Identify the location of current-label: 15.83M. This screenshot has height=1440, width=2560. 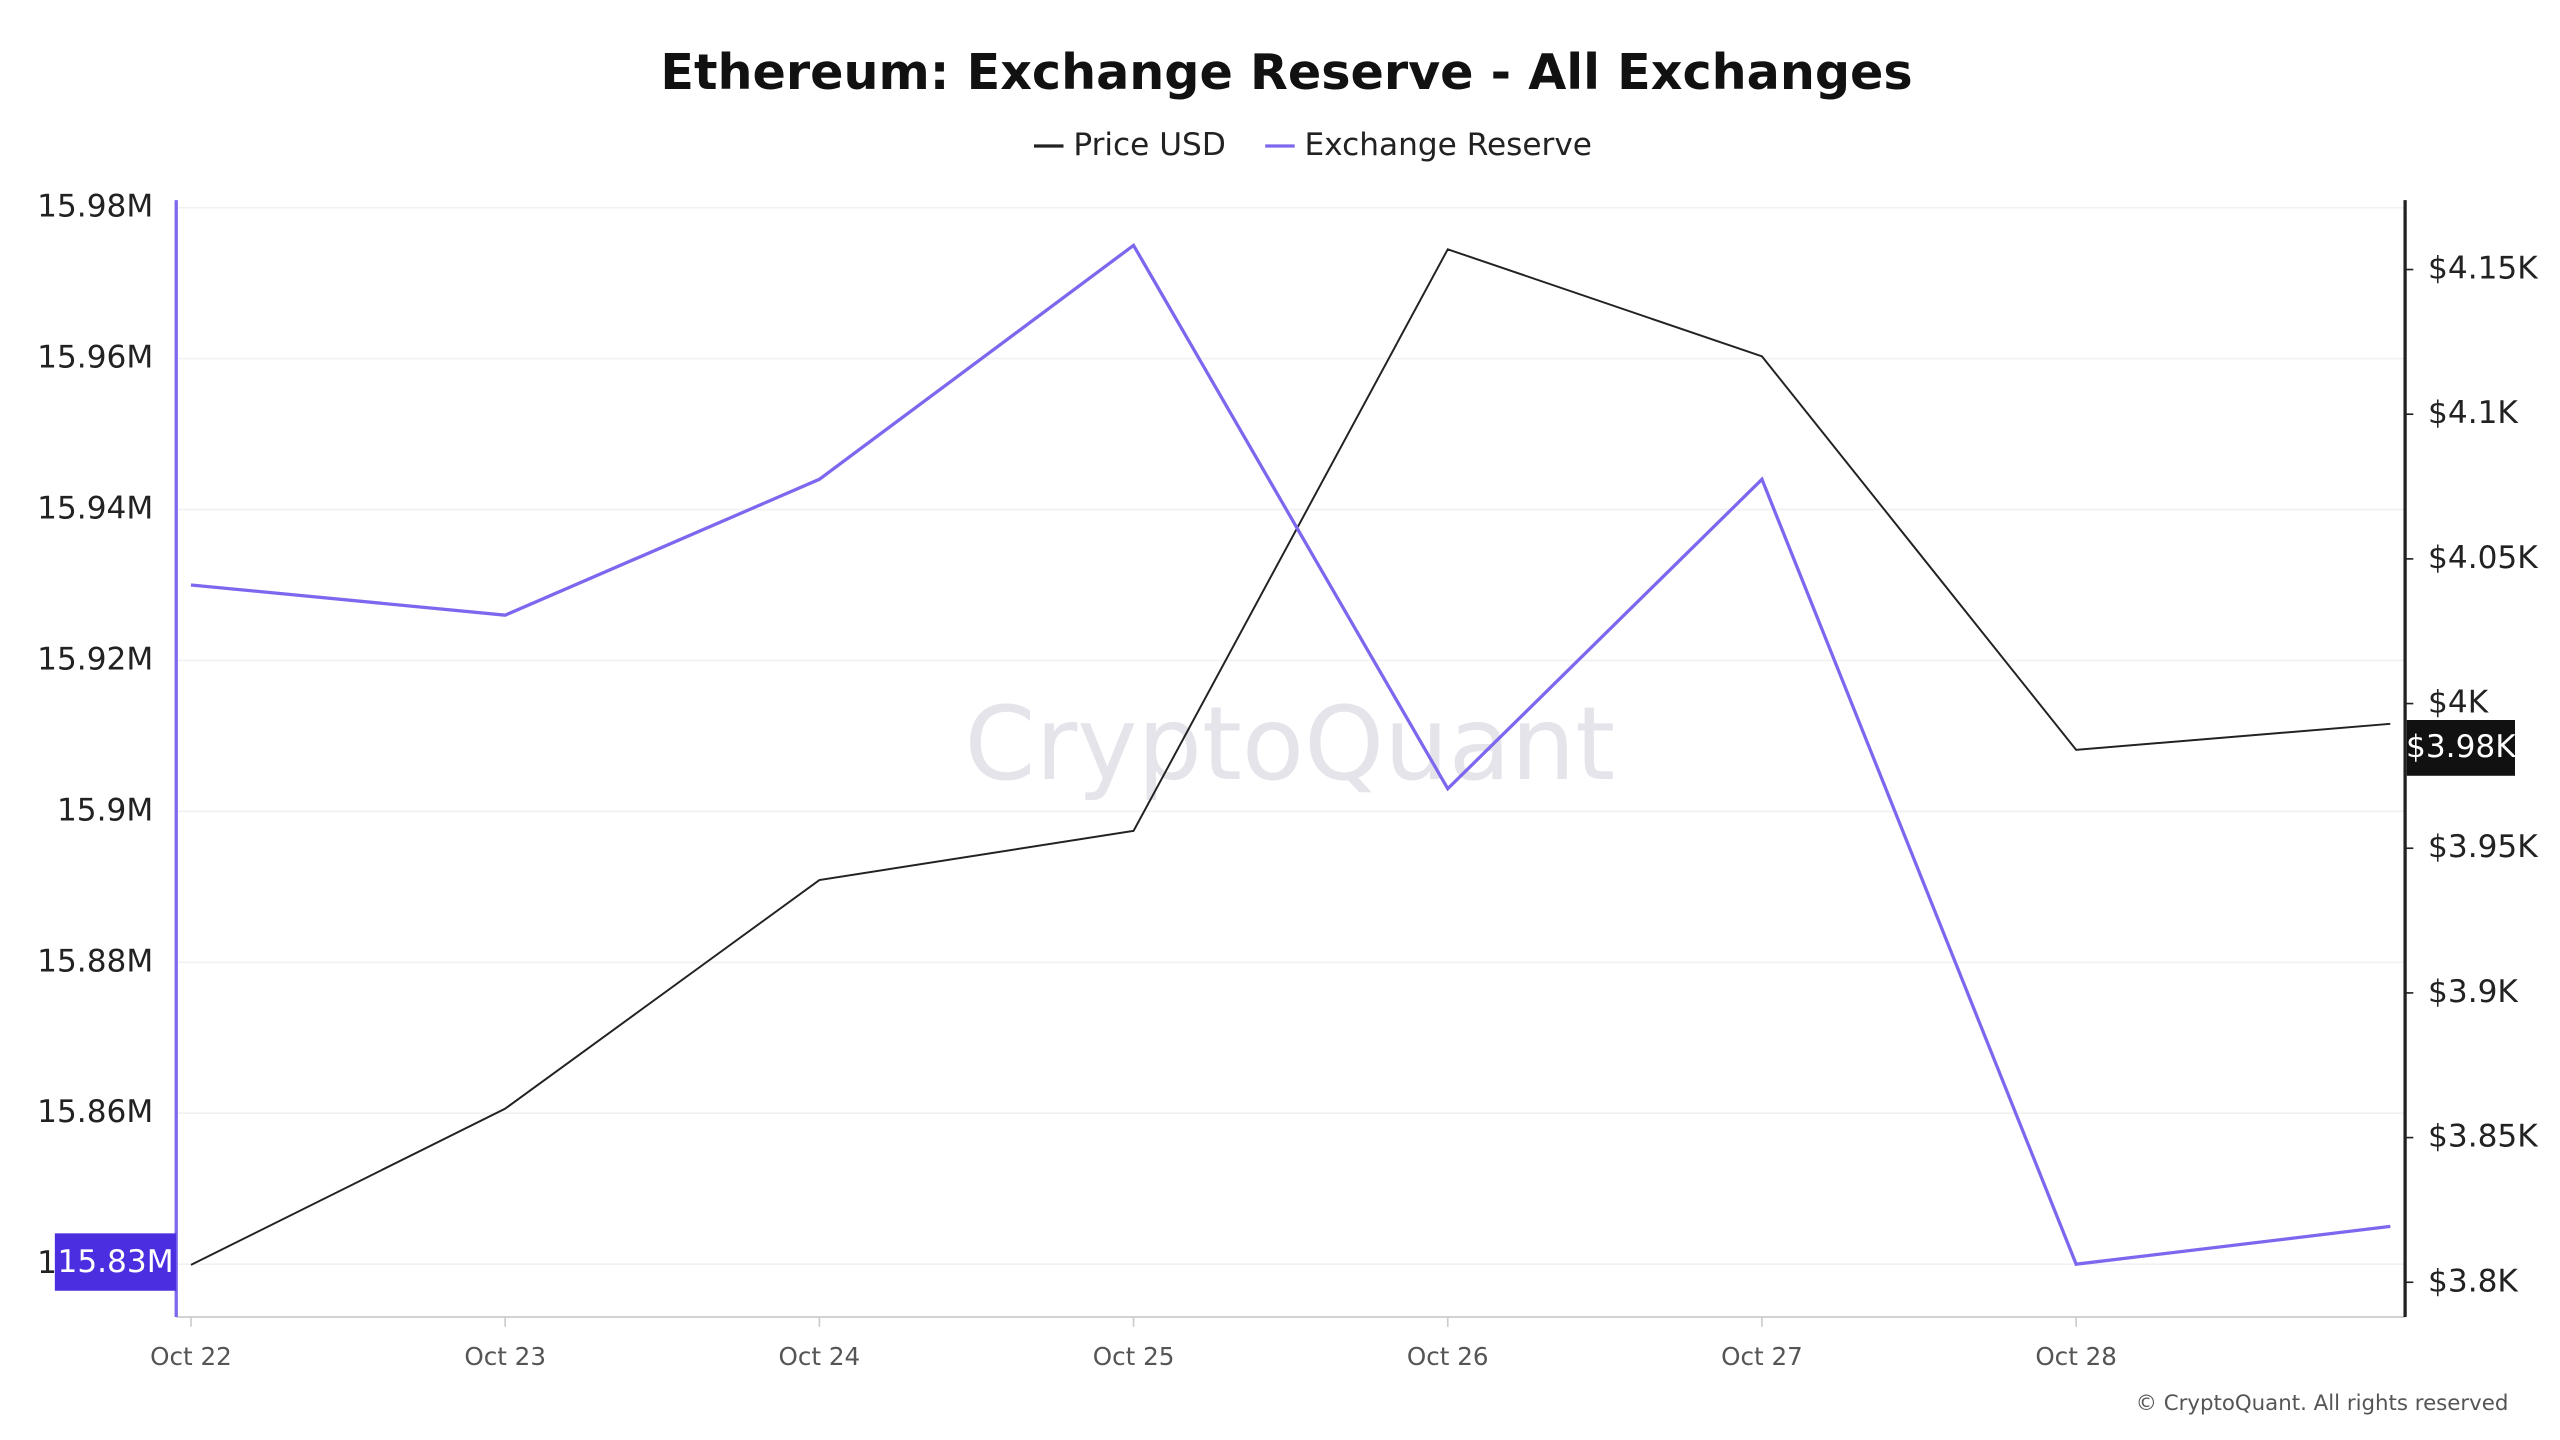
(115, 1262).